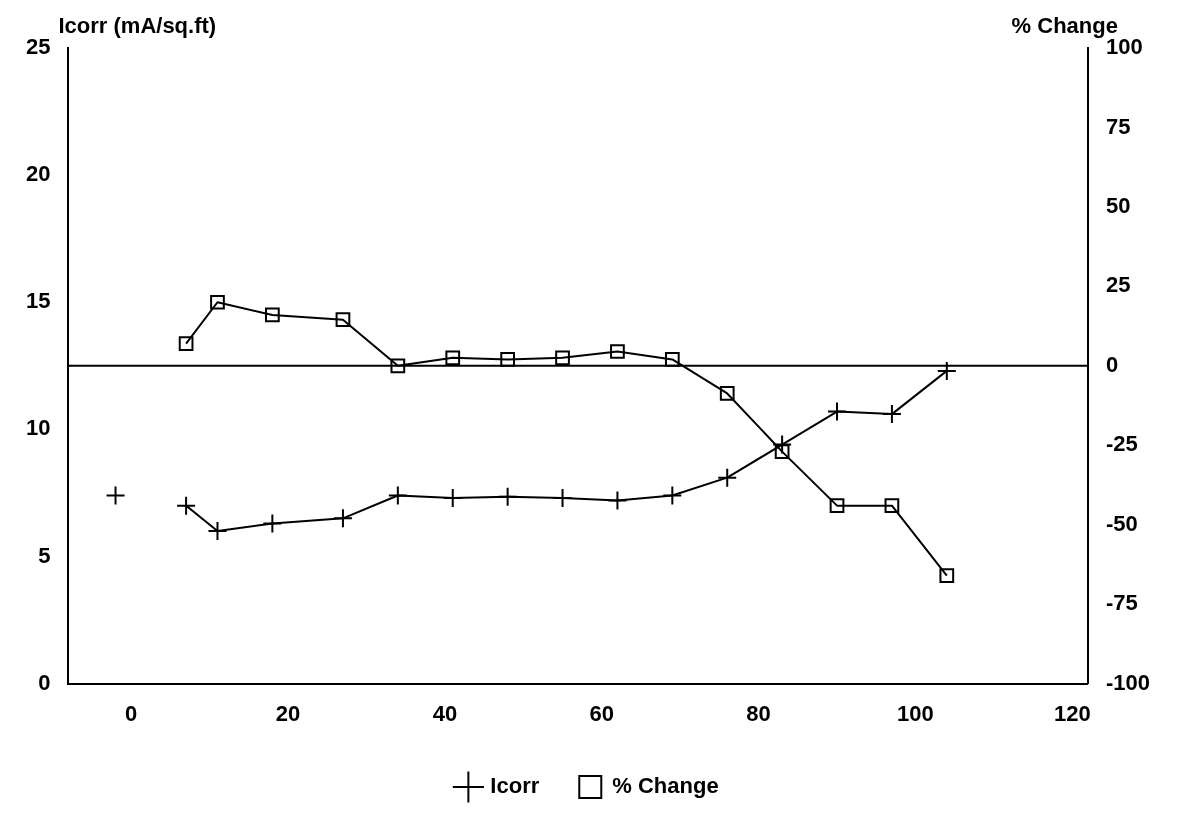  What do you see at coordinates (1128, 682) in the screenshot?
I see `y2-tick-label: -100` at bounding box center [1128, 682].